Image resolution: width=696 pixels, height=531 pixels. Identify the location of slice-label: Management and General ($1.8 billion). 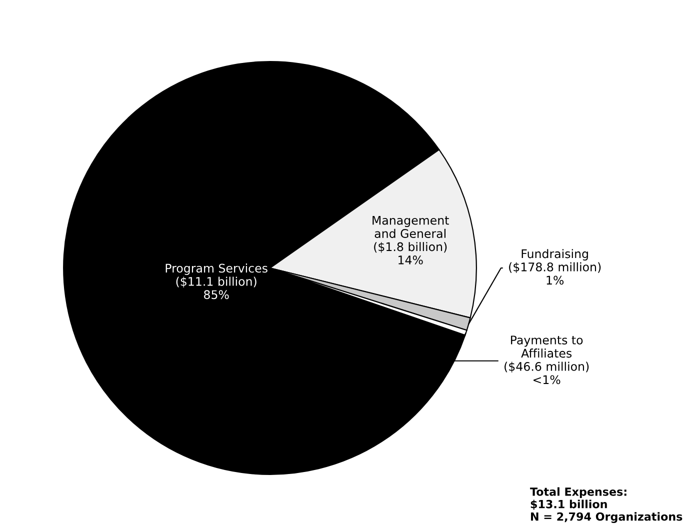
(410, 234).